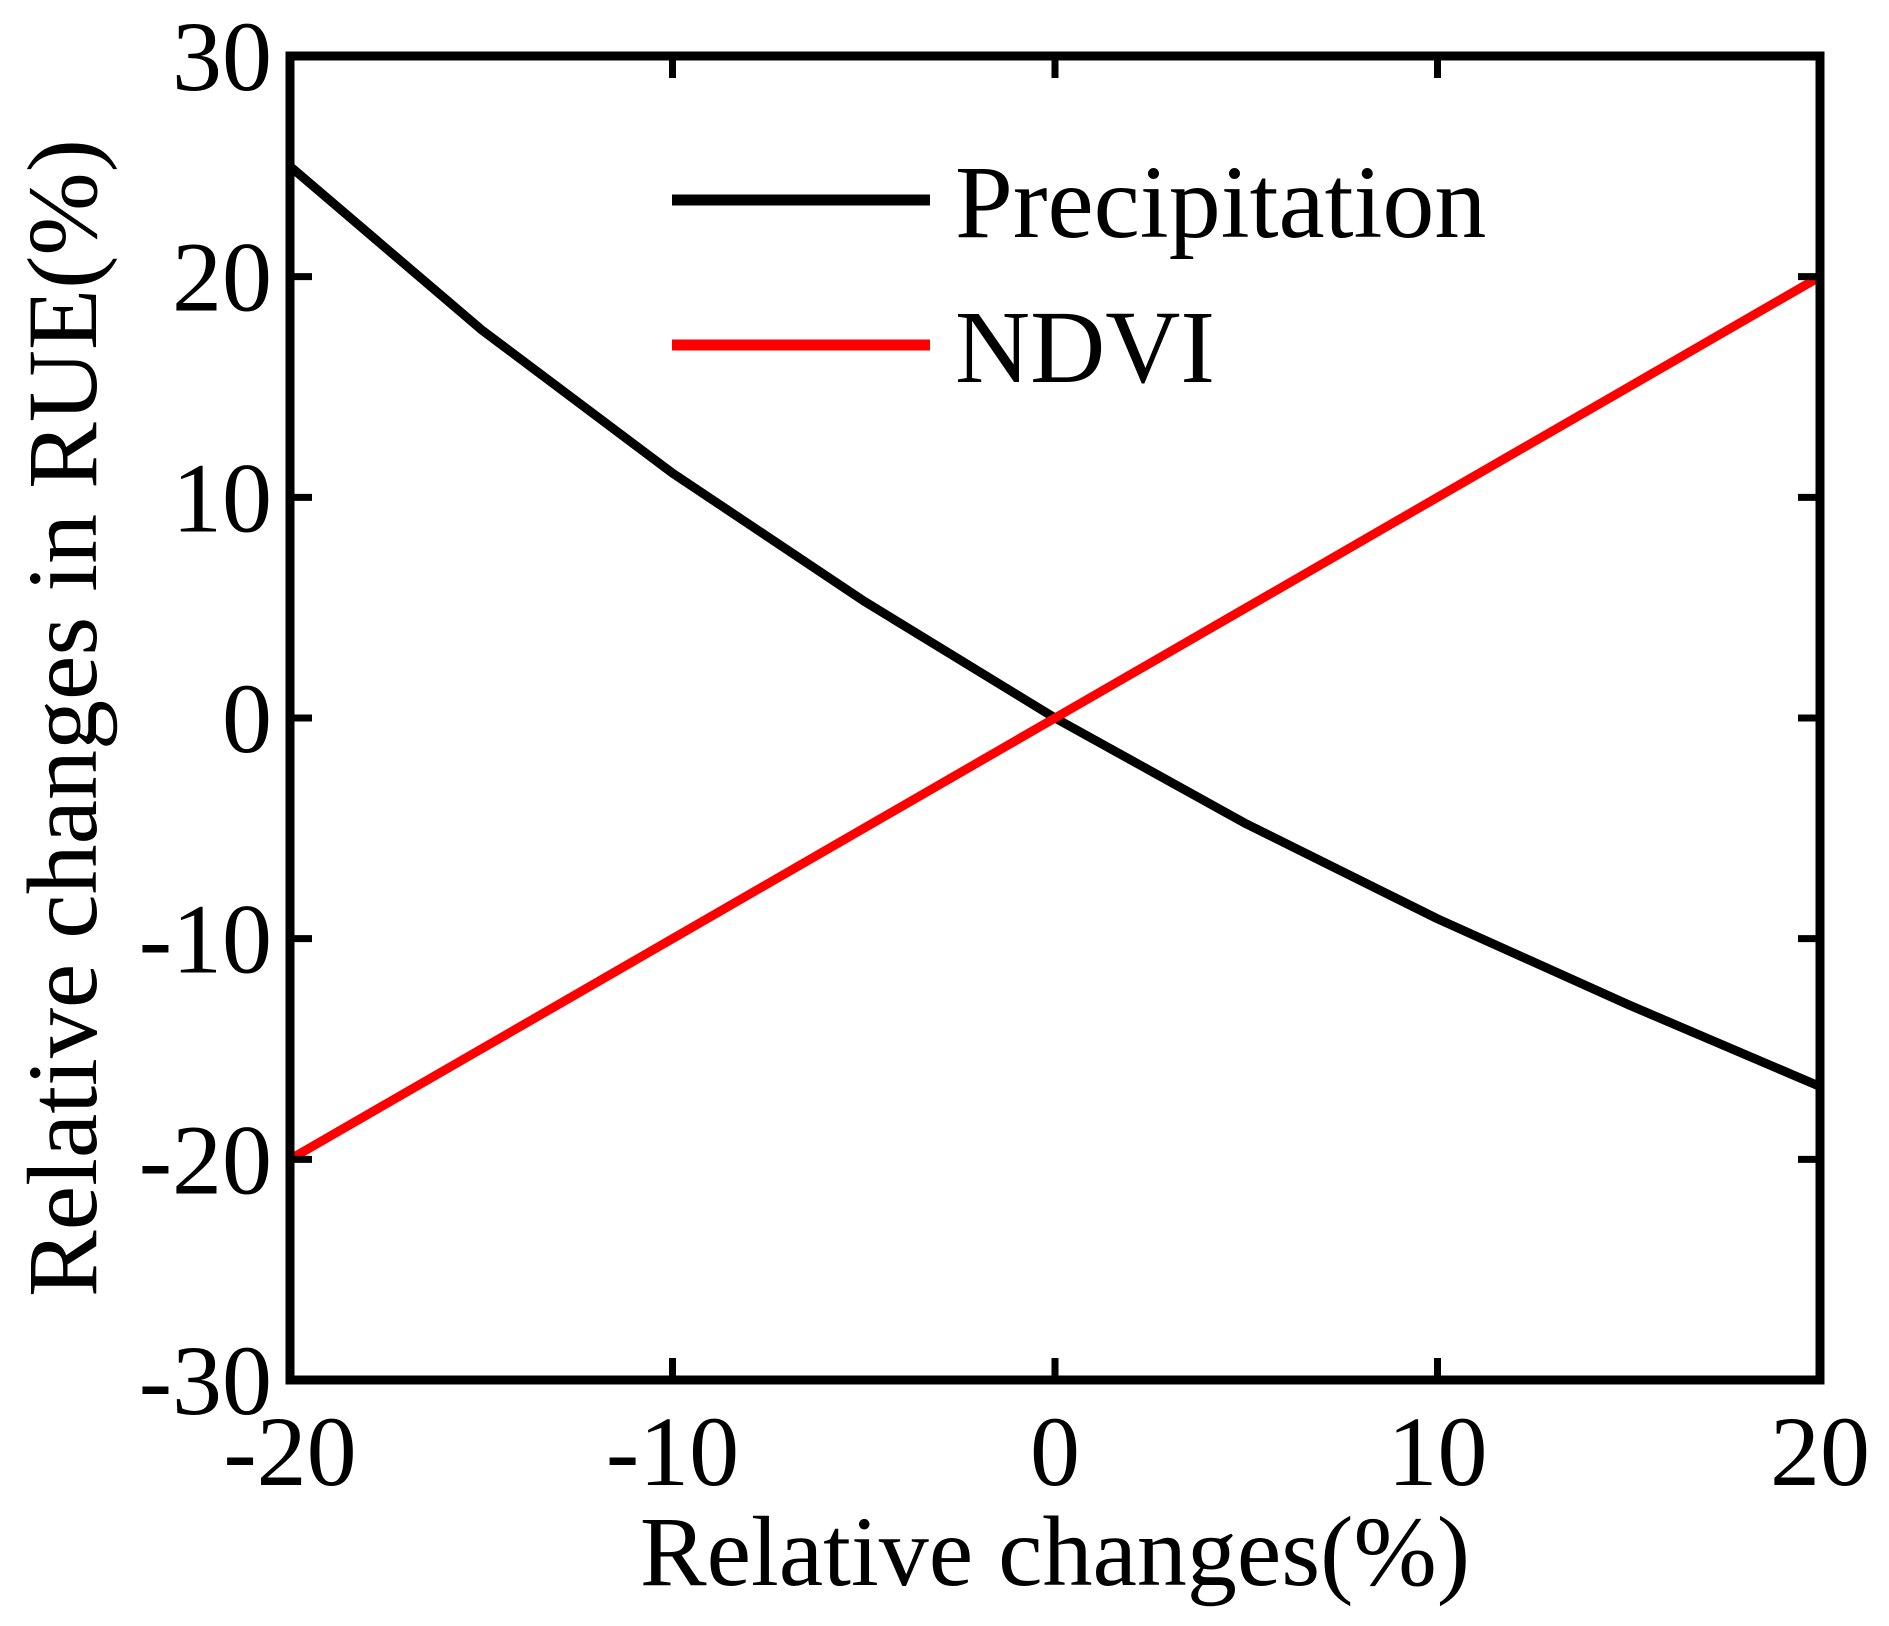  What do you see at coordinates (62, 718) in the screenshot?
I see `y-axis-label: Relative changes in RUE(%)` at bounding box center [62, 718].